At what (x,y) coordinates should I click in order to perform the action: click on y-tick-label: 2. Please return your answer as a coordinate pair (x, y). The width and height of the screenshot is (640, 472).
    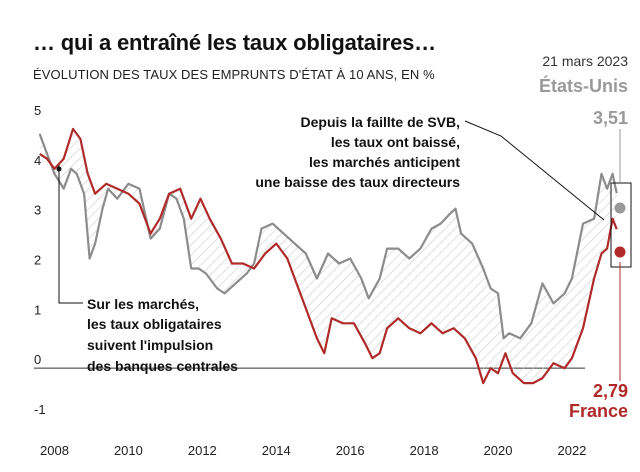
    Looking at the image, I should click on (37, 259).